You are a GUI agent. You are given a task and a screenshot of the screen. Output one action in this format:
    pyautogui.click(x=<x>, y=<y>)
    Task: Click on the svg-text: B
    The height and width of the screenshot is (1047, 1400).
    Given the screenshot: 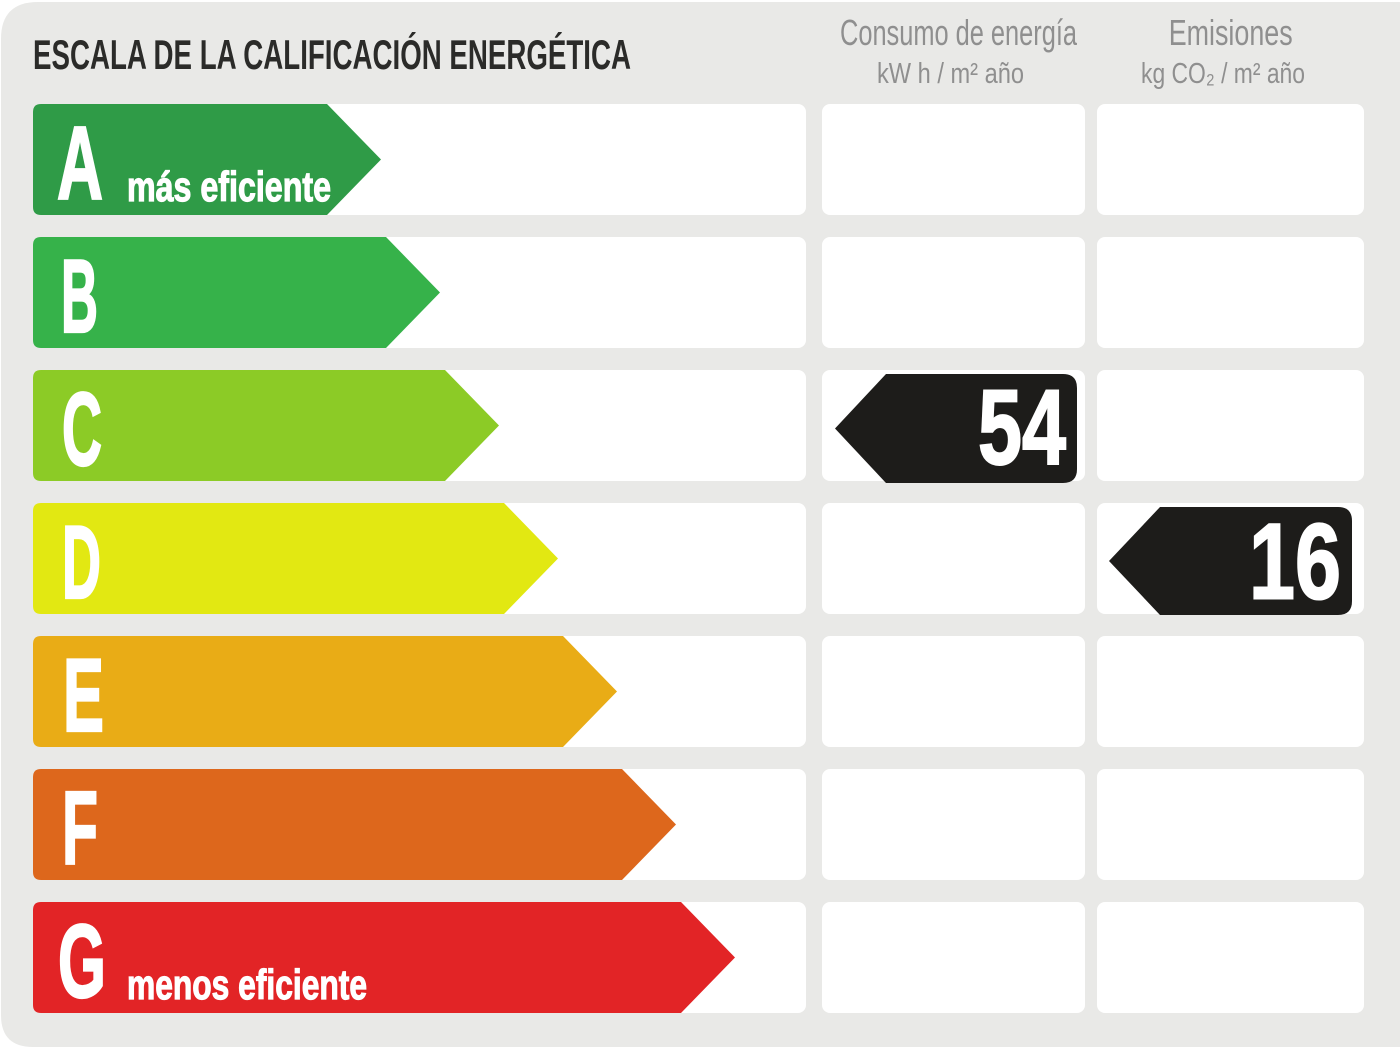 What is the action you would take?
    pyautogui.click(x=79, y=297)
    